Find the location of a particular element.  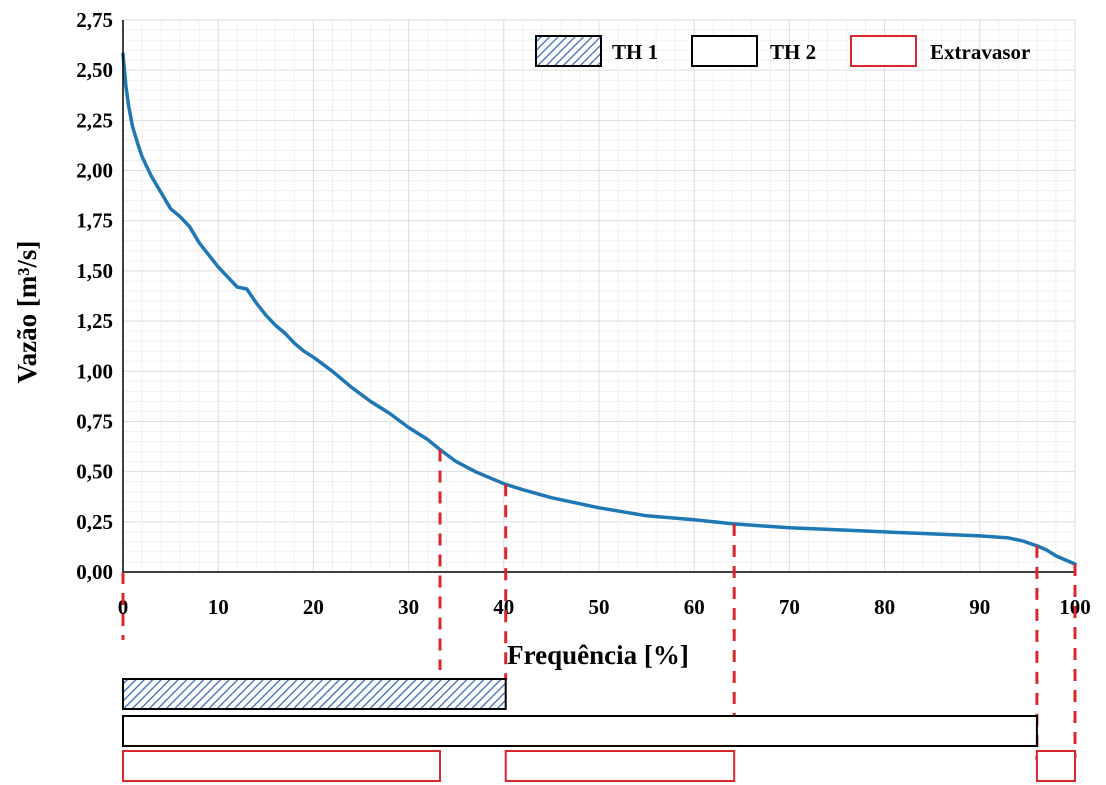

y-tick-label: 2,25 is located at coordinates (94, 120).